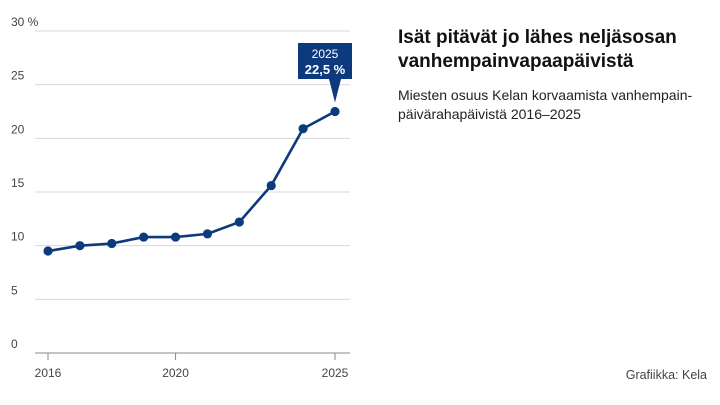  I want to click on callout-value: 22,5 %, so click(325, 69).